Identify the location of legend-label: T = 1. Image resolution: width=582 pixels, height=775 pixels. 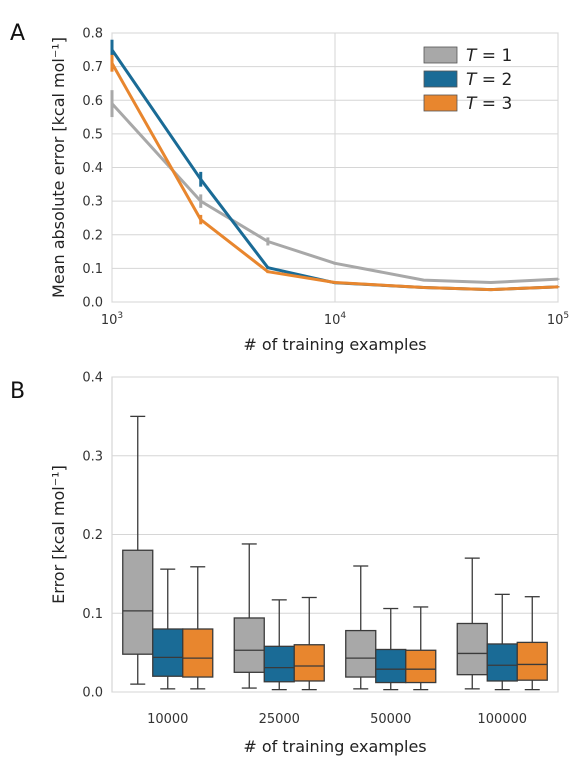
(489, 56).